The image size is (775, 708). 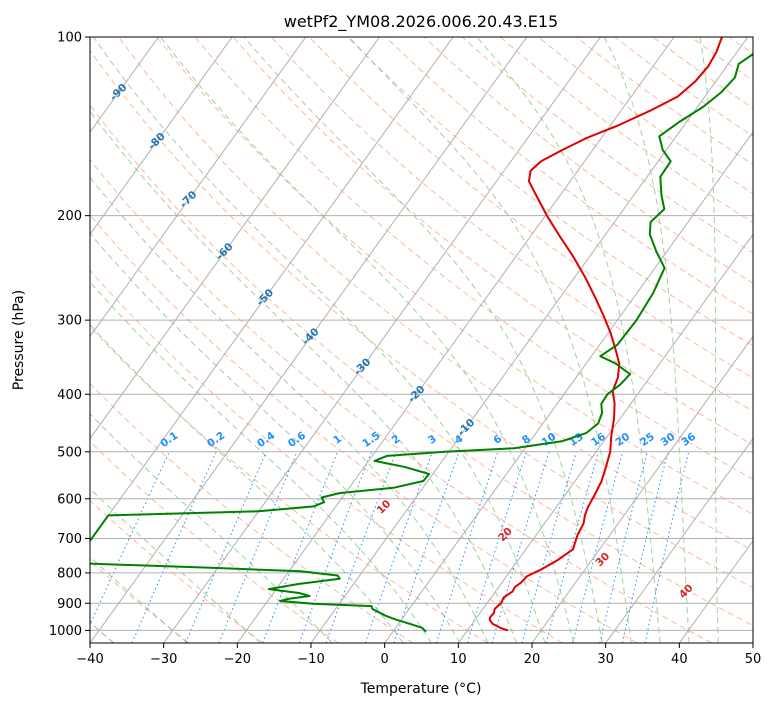 I want to click on x-axis: −40 −30 −20 −10 0 10 20 30 40 50, so click(x=418, y=655).